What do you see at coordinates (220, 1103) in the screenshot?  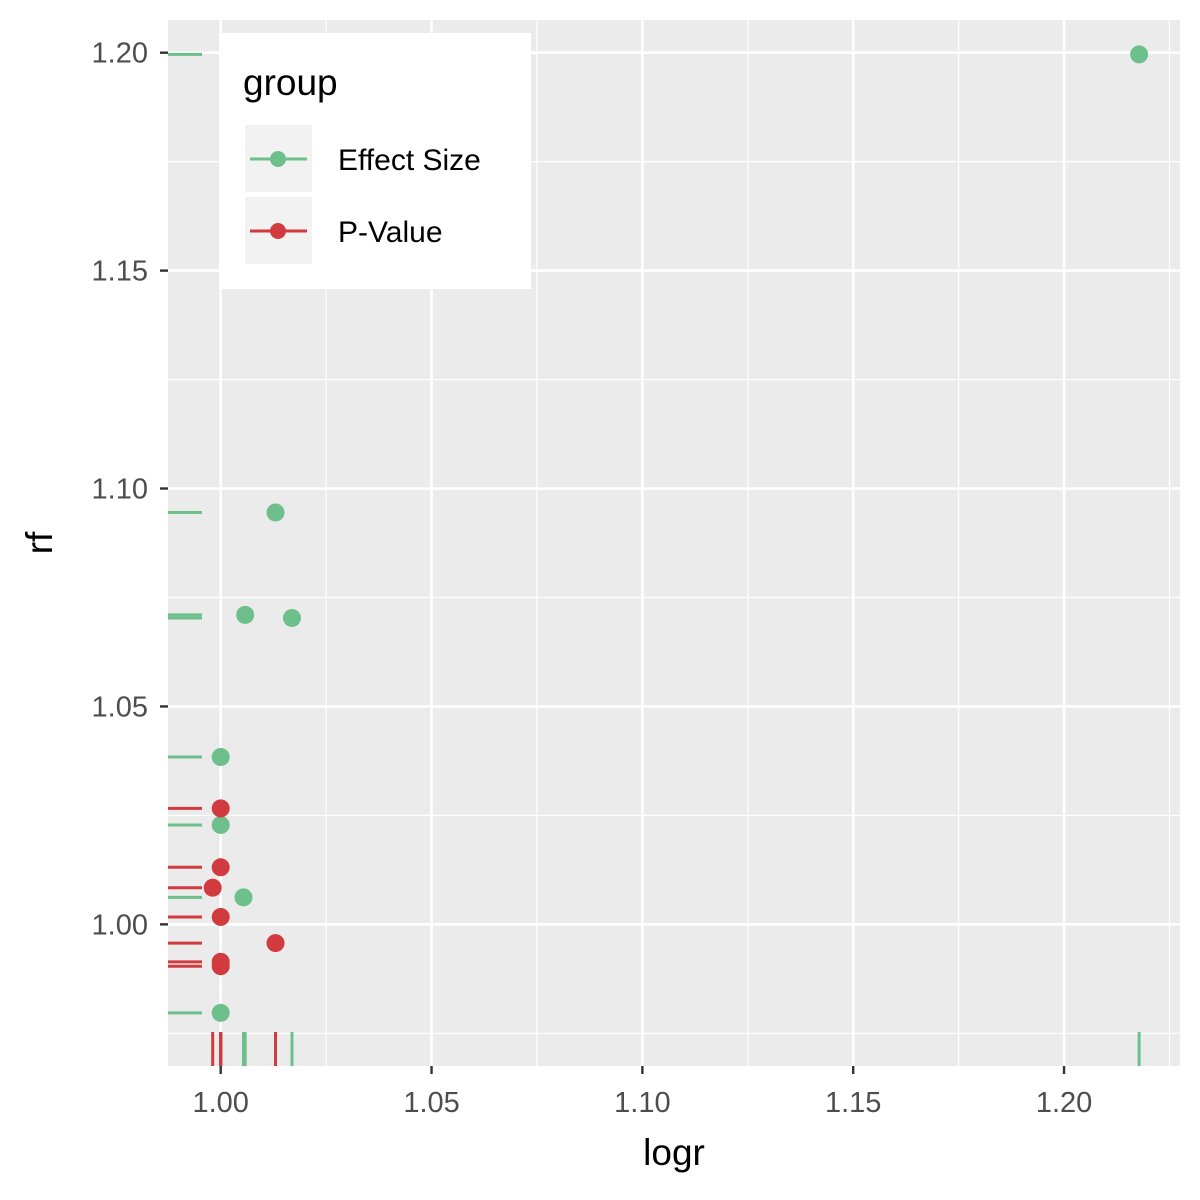 I see `x-tick-label-0: 1.00` at bounding box center [220, 1103].